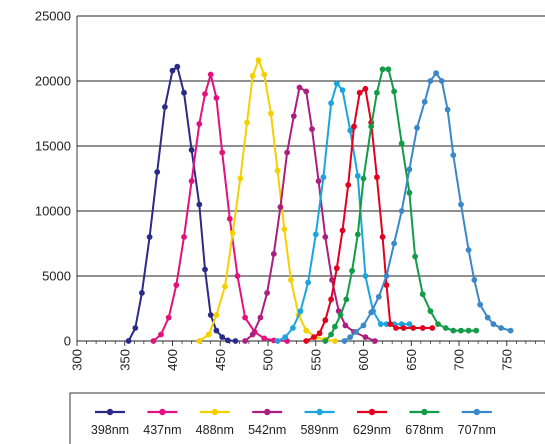 The height and width of the screenshot is (444, 545). What do you see at coordinates (267, 430) in the screenshot?
I see `legend-label: 542nm` at bounding box center [267, 430].